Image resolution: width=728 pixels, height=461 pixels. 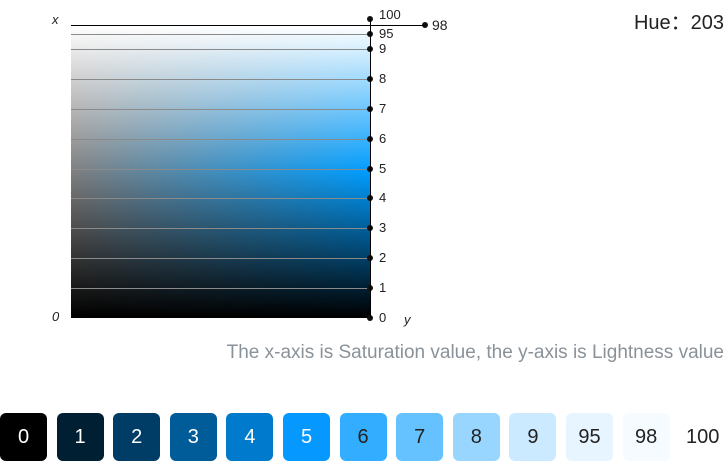 I want to click on color-swatch: 1, so click(x=80, y=437).